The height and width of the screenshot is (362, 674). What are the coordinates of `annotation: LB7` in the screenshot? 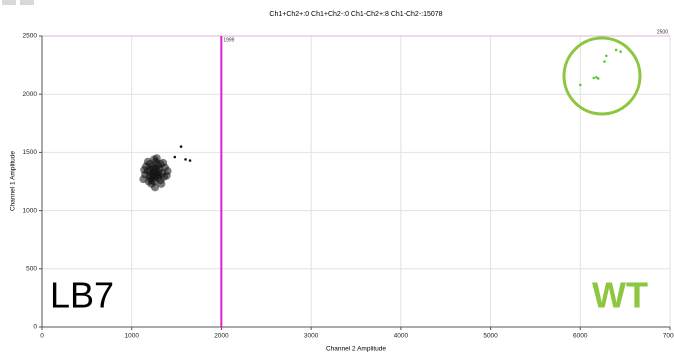 It's located at (82, 295).